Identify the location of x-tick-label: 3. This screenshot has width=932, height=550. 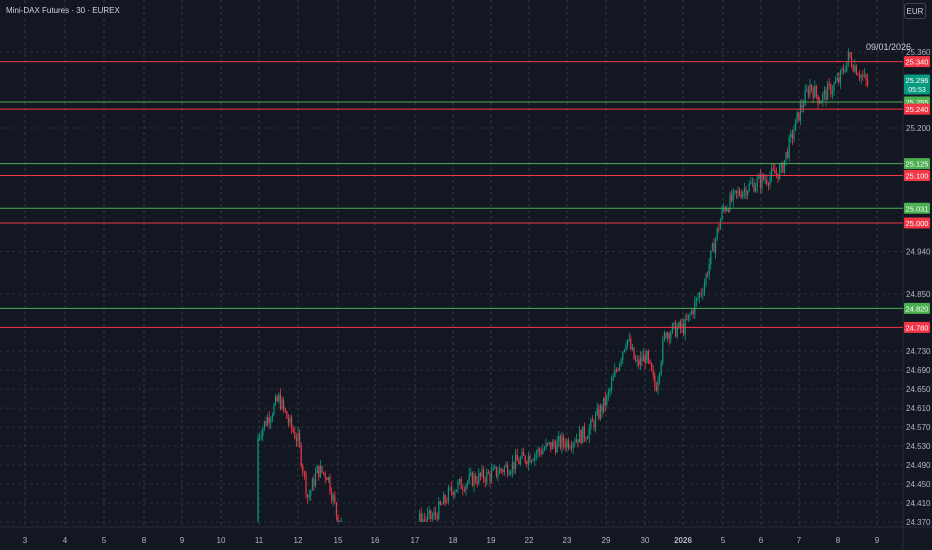
(25, 540).